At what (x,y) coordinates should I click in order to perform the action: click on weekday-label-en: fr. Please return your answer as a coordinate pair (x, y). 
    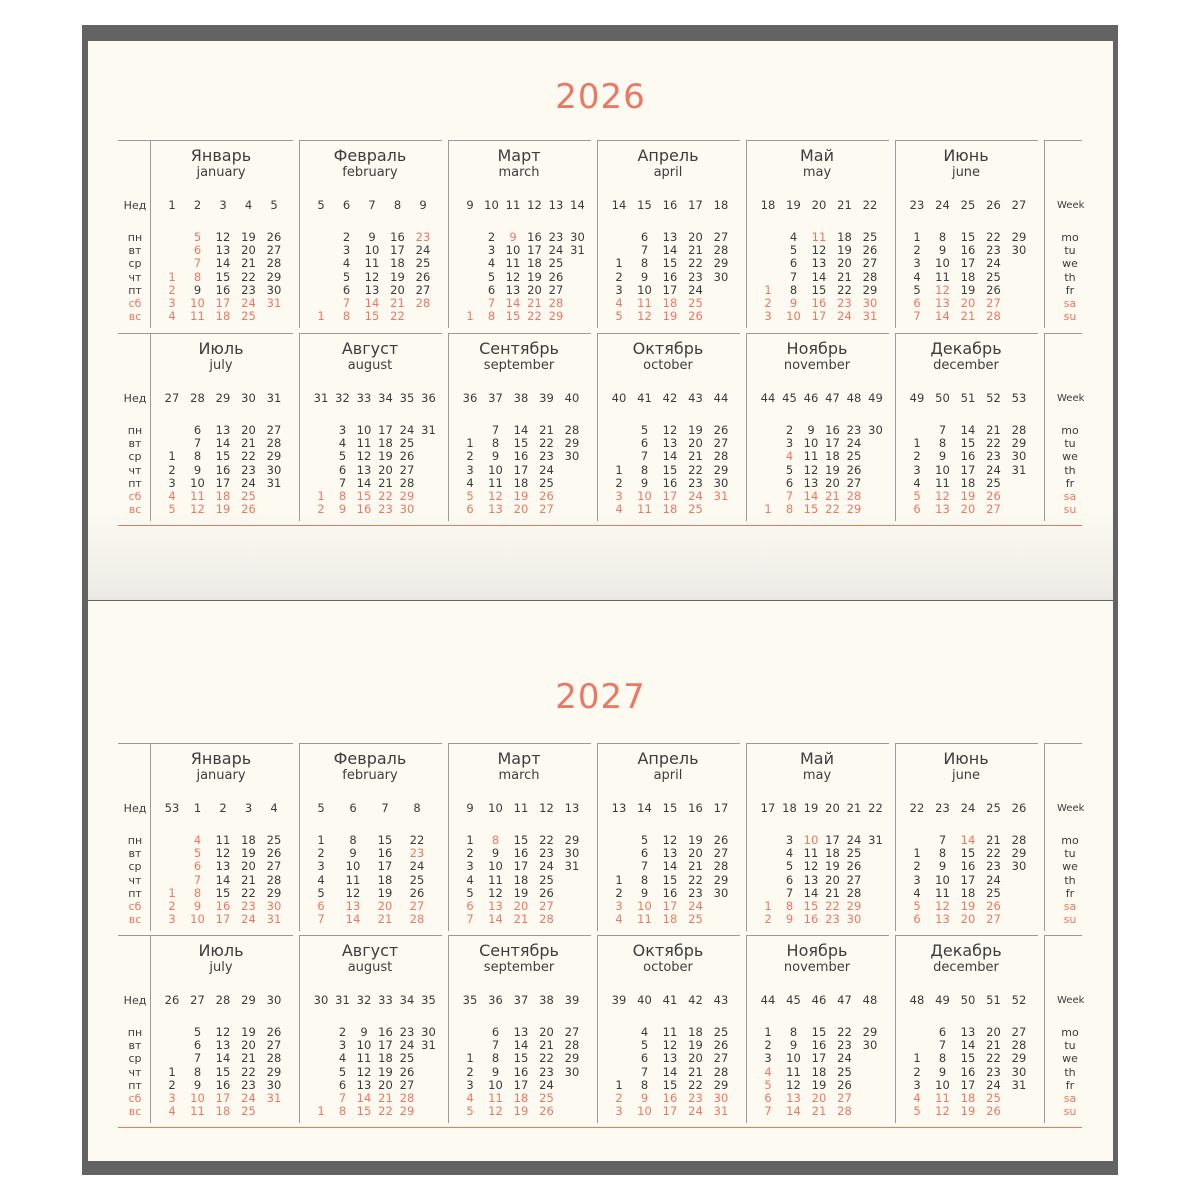
    Looking at the image, I should click on (1070, 483).